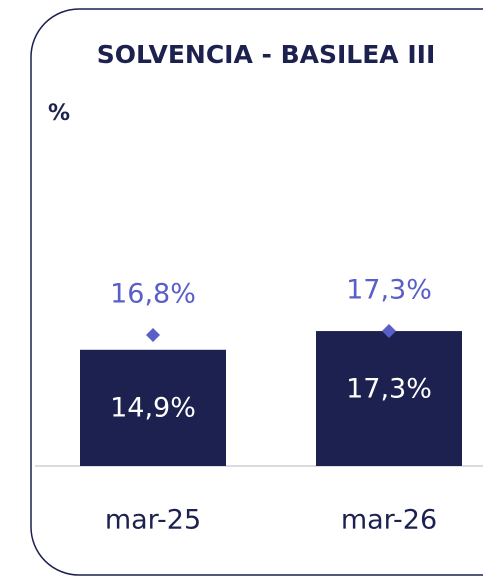 The height and width of the screenshot is (579, 483). What do you see at coordinates (59, 113) in the screenshot?
I see `y-axis-label: %` at bounding box center [59, 113].